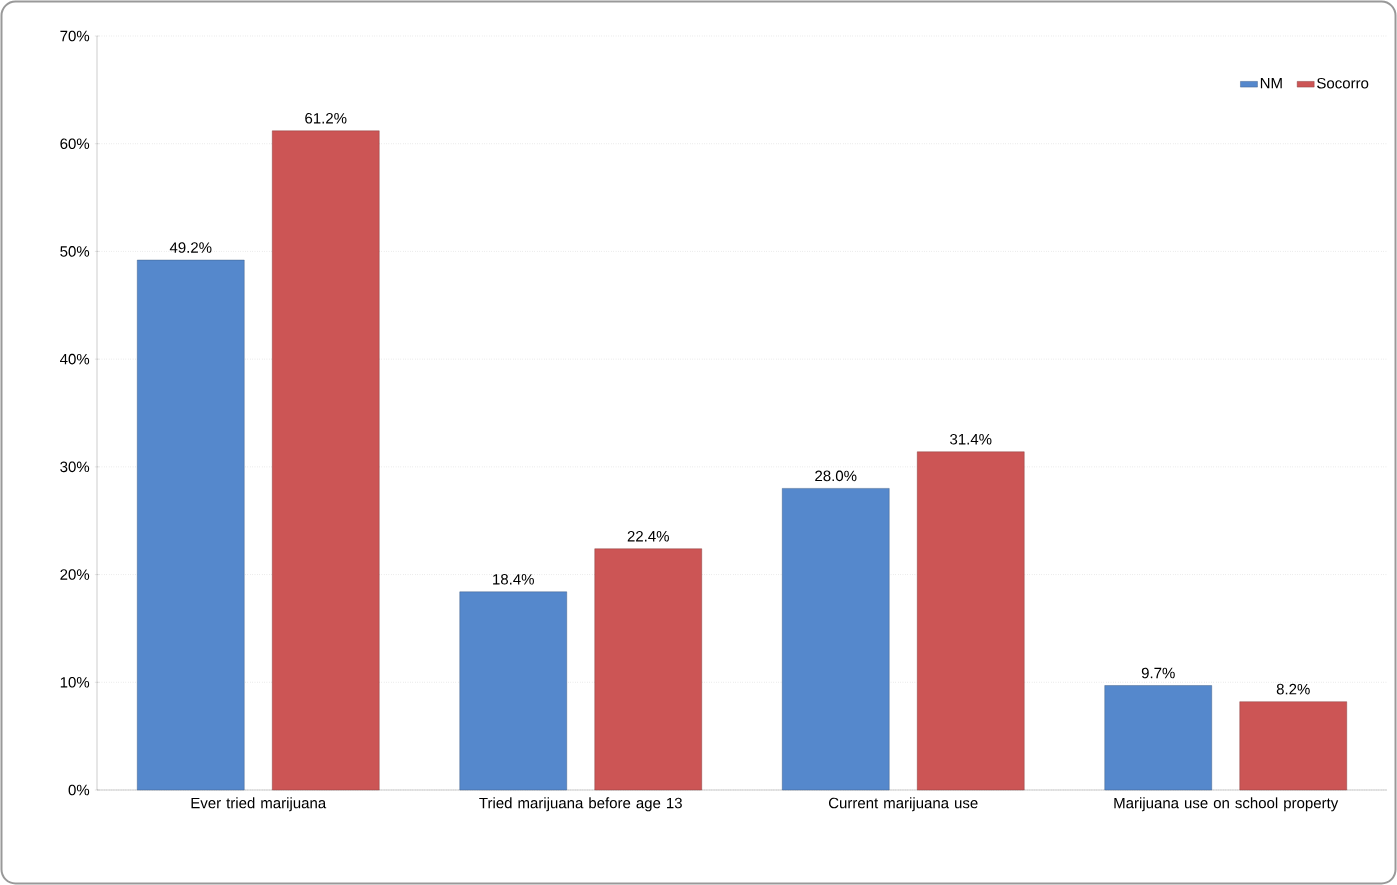 Image resolution: width=1397 pixels, height=885 pixels. What do you see at coordinates (75, 251) in the screenshot?
I see `y-tick-label: 50%` at bounding box center [75, 251].